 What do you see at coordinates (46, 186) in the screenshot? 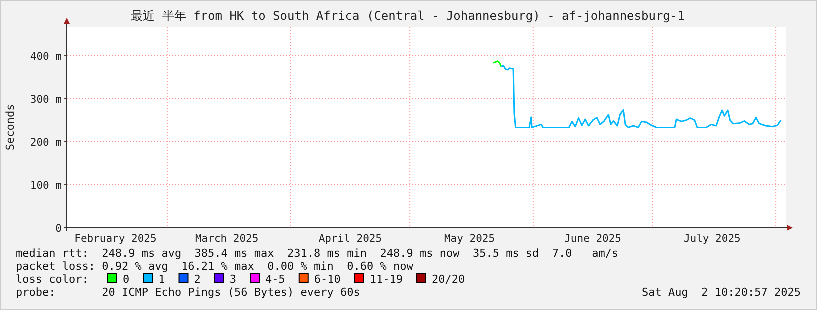
I see `y-tick-label: 100 m` at bounding box center [46, 186].